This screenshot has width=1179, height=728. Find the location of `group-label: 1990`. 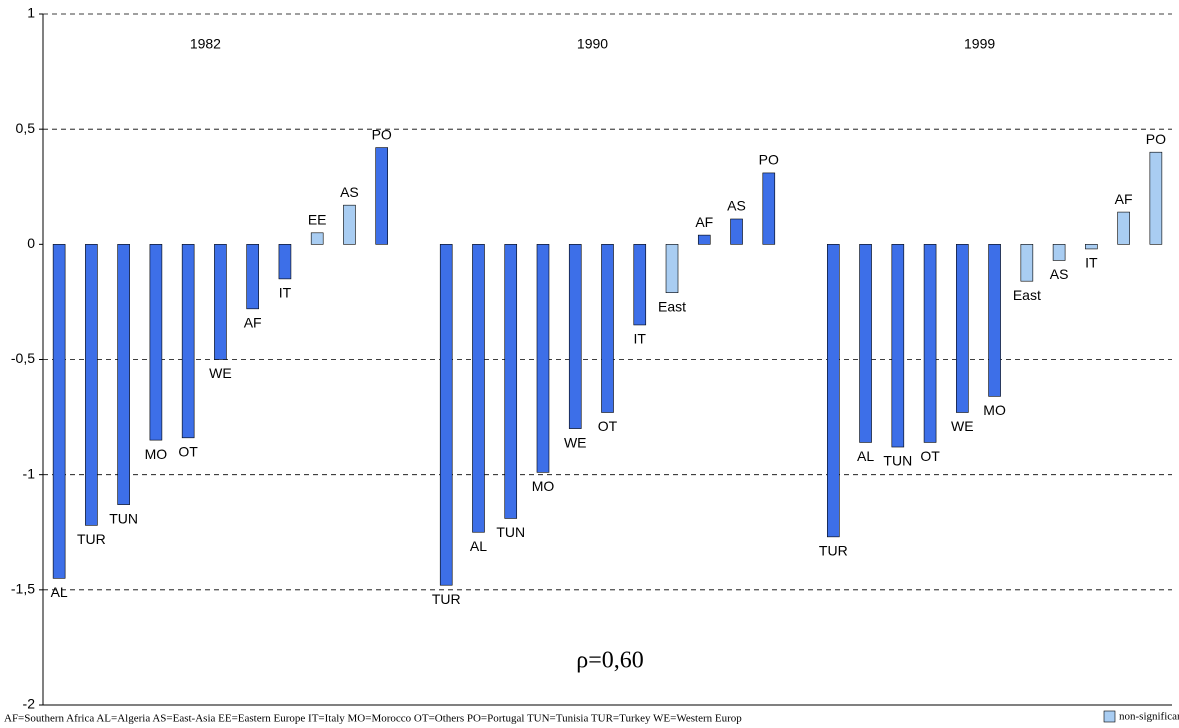

group-label: 1990 is located at coordinates (592, 44).